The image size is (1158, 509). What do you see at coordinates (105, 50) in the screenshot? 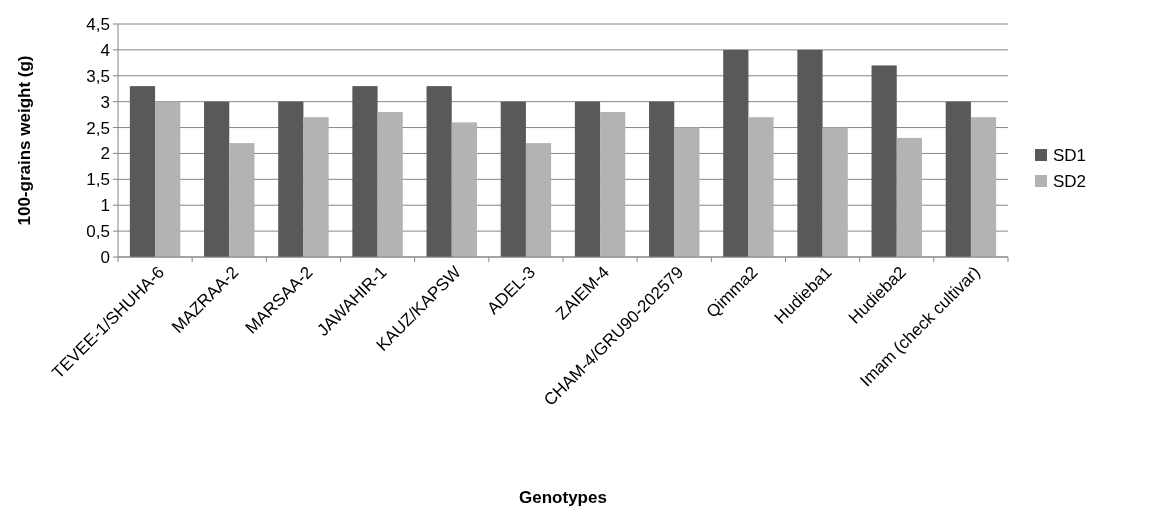
I see `y-tick-label: 4` at bounding box center [105, 50].